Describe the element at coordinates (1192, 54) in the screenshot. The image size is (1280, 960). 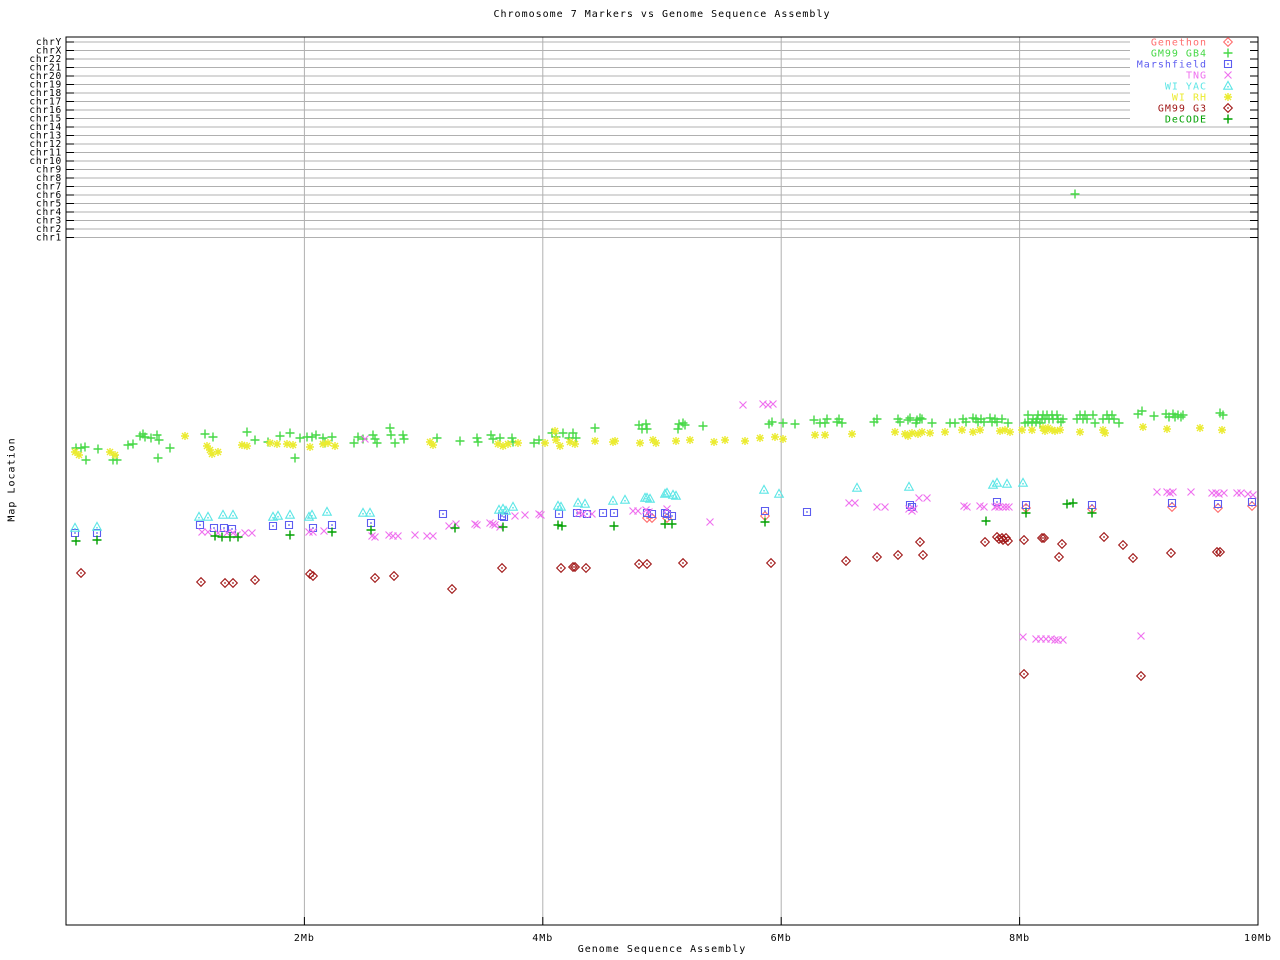
I see `legend-entry-gm99-gb4: GM99 GB4` at that location.